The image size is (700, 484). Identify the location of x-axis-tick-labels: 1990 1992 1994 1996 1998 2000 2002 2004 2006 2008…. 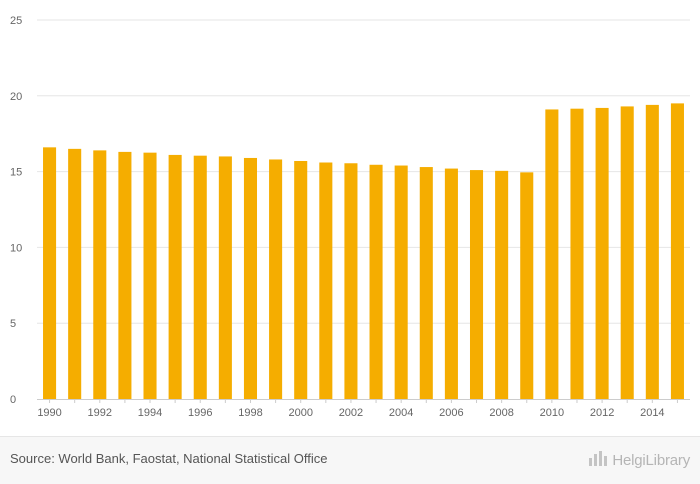
(357, 409).